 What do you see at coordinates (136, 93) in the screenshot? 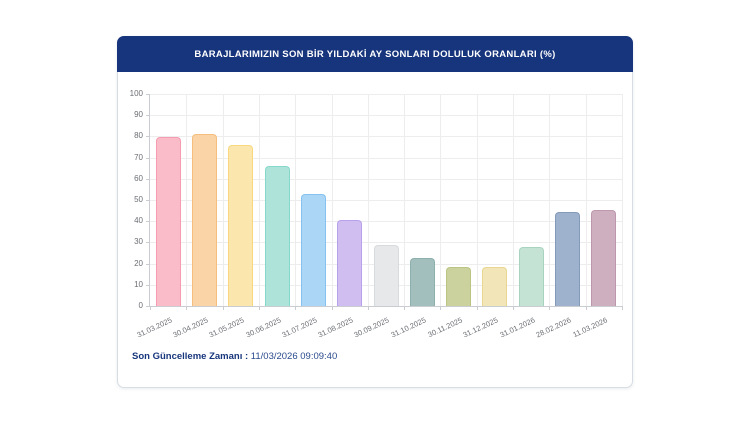
I see `y-tick-label: 100` at bounding box center [136, 93].